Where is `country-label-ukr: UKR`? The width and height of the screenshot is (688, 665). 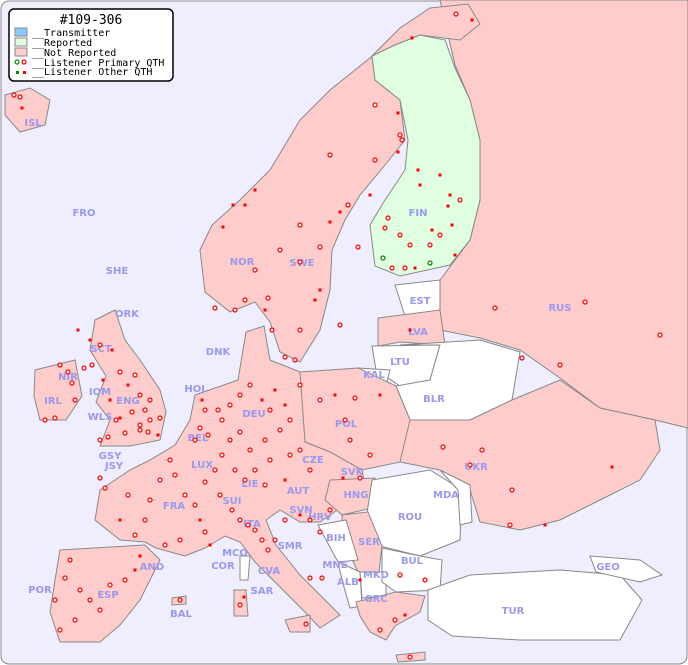 country-label-ukr: UKR is located at coordinates (476, 467).